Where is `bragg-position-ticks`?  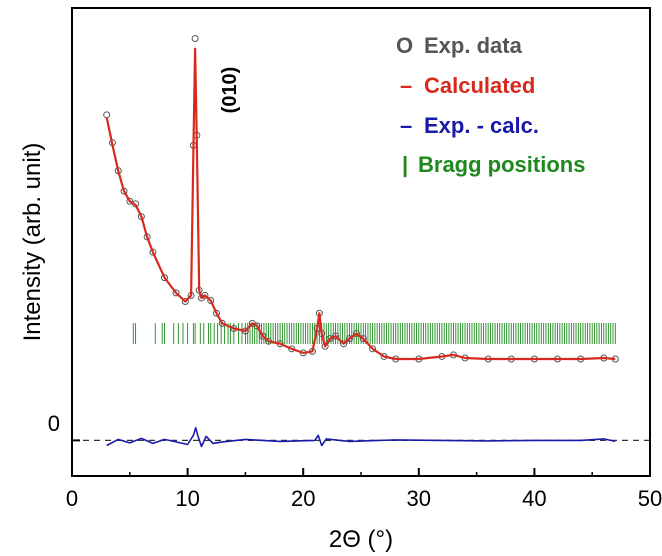 bragg-position-ticks is located at coordinates (374, 333).